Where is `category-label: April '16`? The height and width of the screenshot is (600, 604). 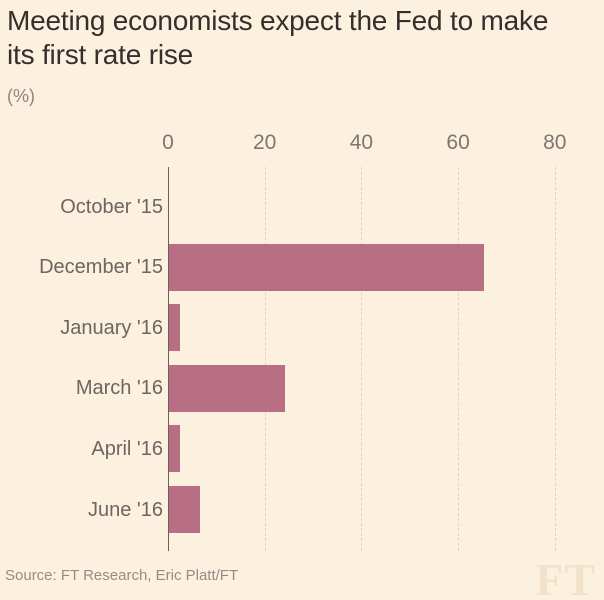
category-label: April '16 is located at coordinates (127, 448).